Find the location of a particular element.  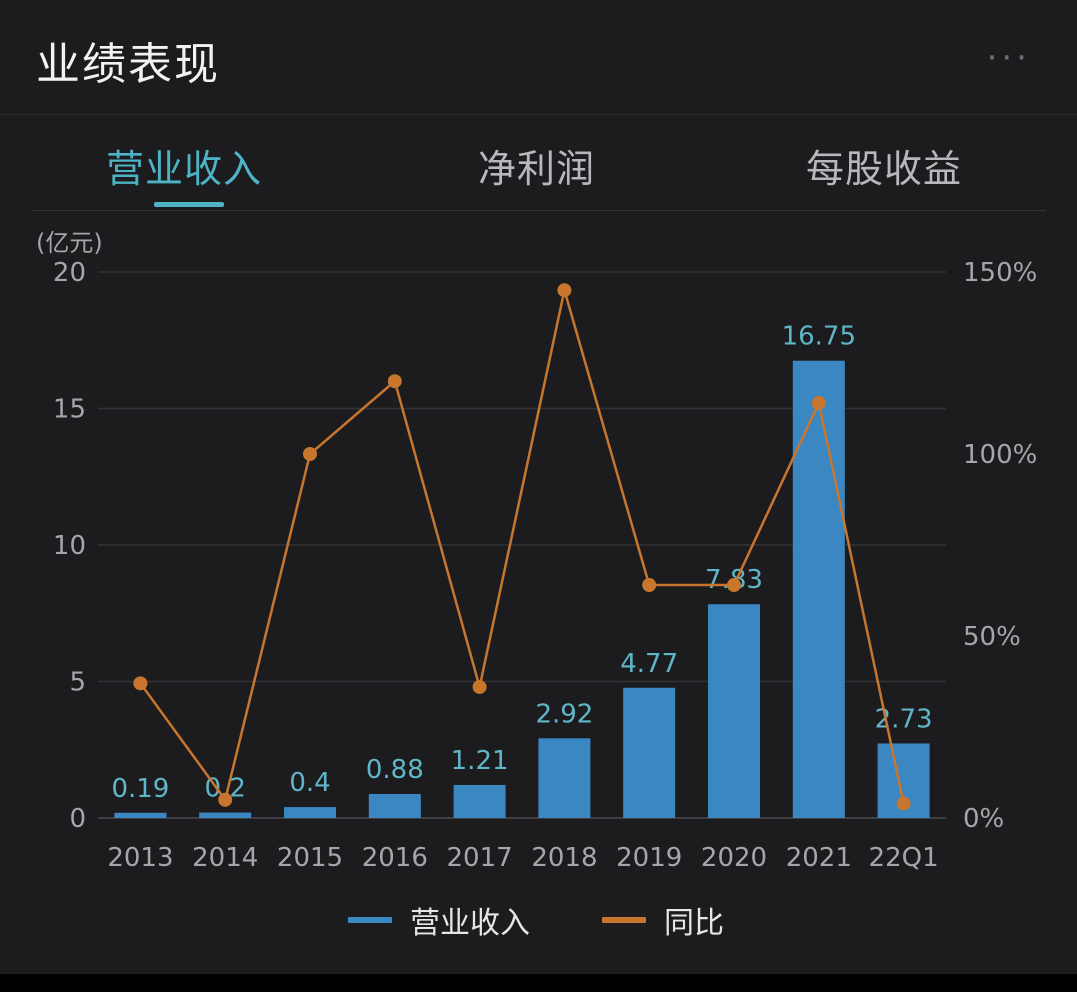

legend-swatch-yoy is located at coordinates (624, 920).